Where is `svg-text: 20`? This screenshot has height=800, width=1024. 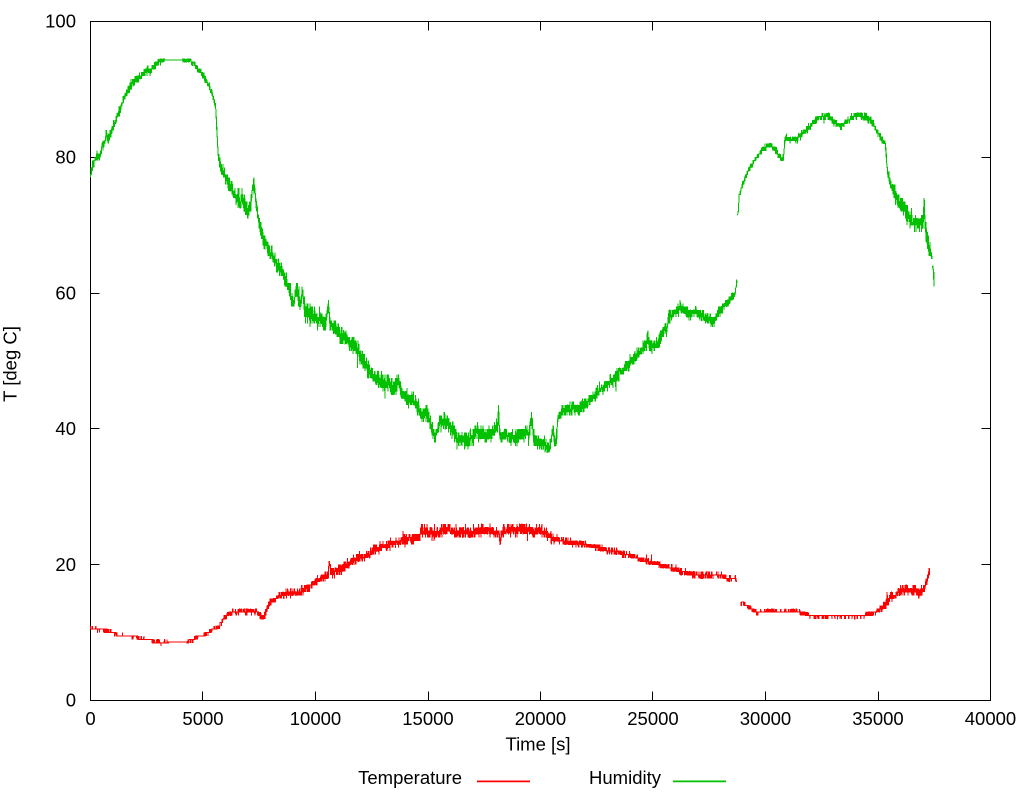 svg-text: 20 is located at coordinates (65, 564).